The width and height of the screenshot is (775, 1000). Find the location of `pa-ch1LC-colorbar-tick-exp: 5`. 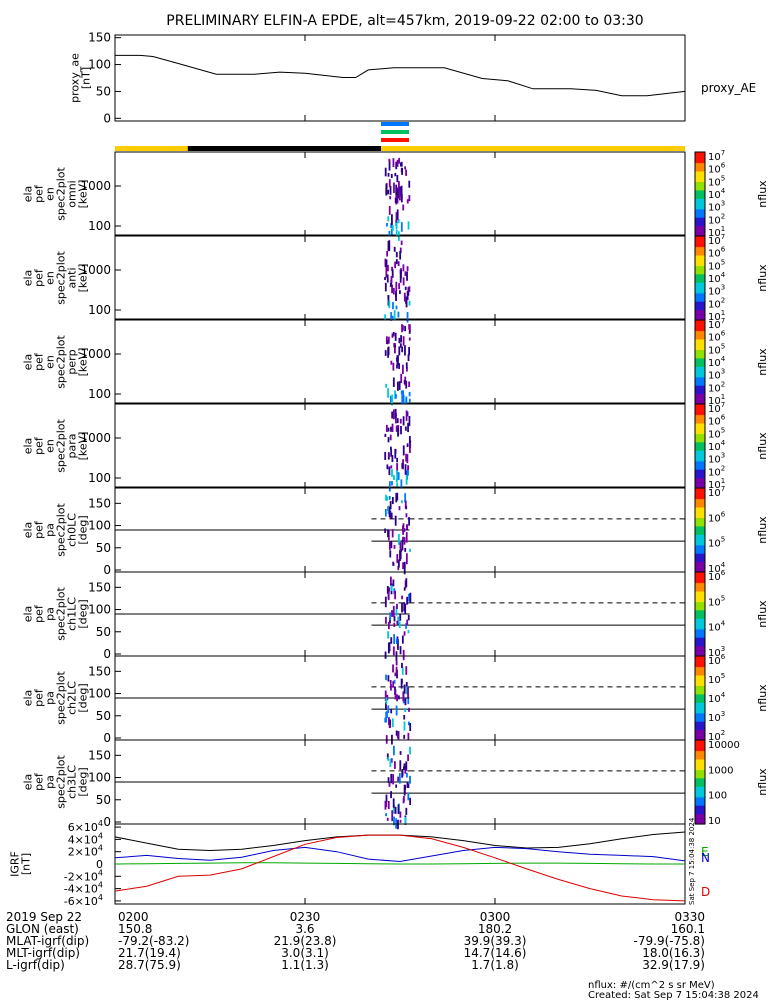

pa-ch1LC-colorbar-tick-exp: 5 is located at coordinates (723, 598).